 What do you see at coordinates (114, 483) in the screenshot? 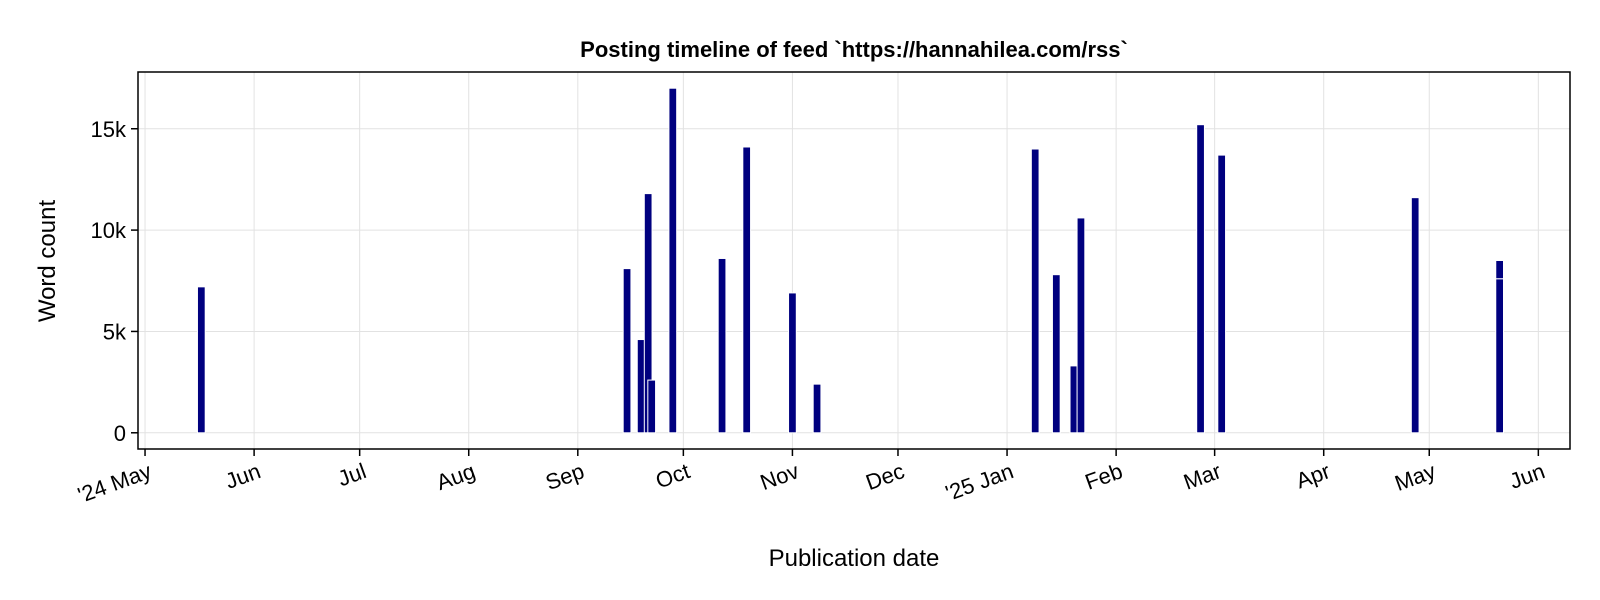
I see `x-tick-label: '24 May` at bounding box center [114, 483].